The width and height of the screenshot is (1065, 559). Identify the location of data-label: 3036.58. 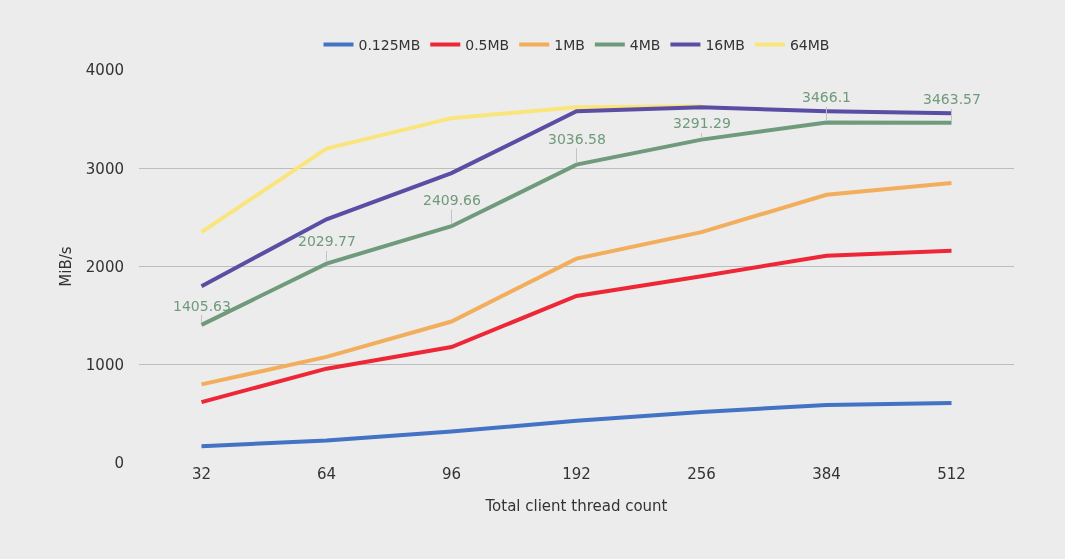
(577, 139).